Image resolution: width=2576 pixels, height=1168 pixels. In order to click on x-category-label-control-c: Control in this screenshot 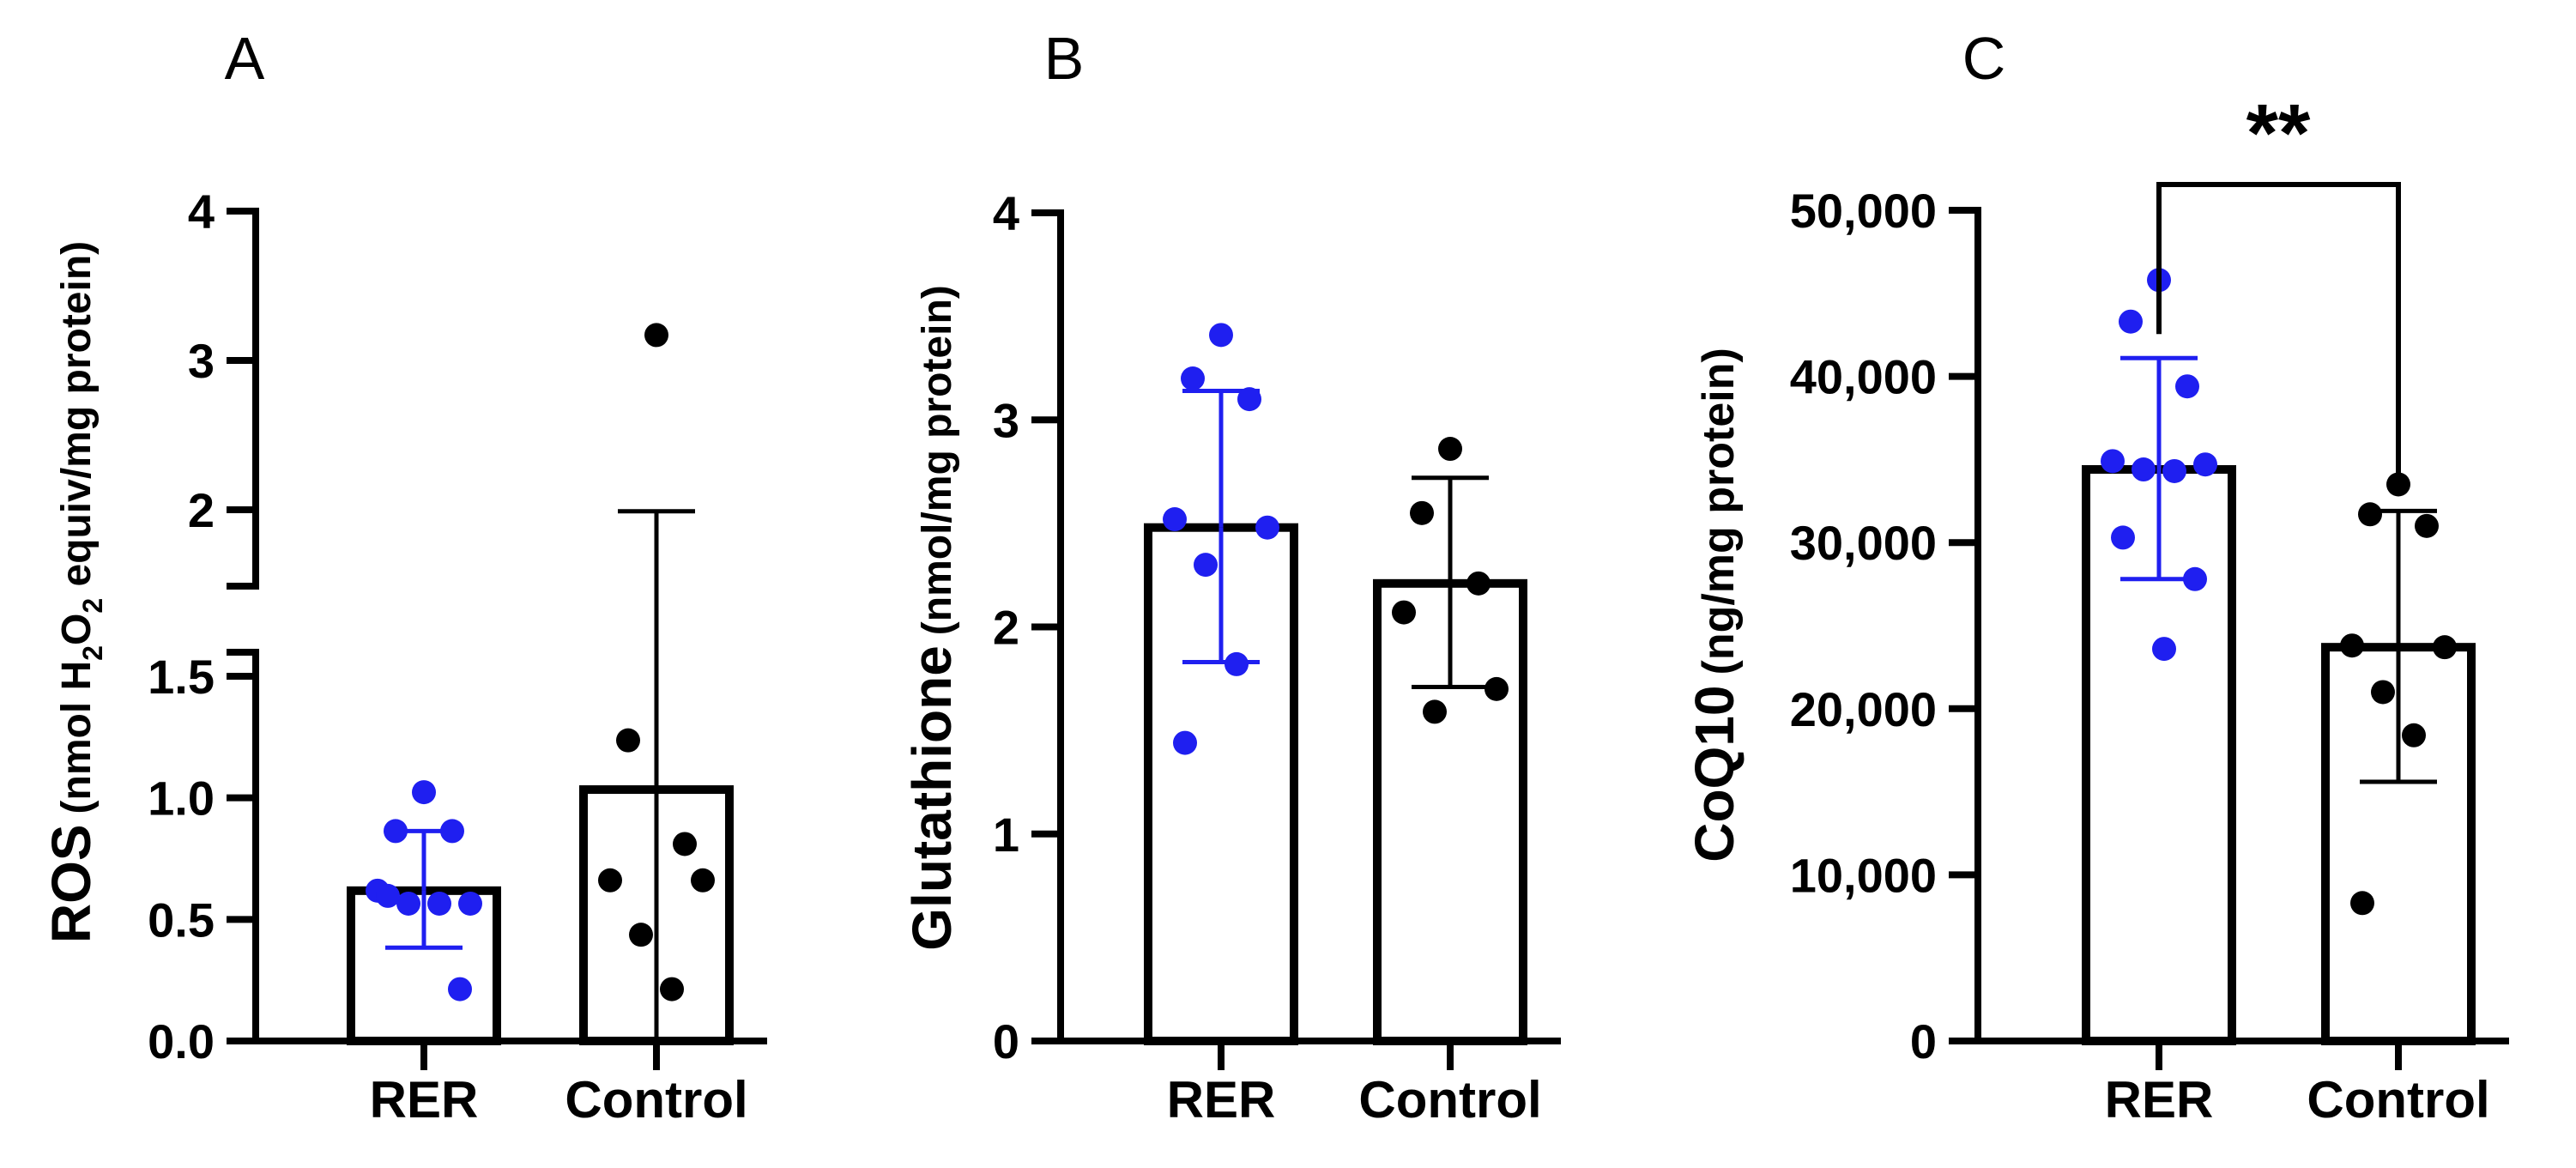, I will do `click(2398, 1100)`.